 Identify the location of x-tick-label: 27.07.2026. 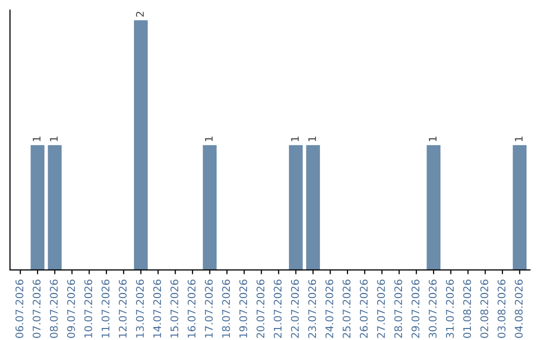
(381, 309).